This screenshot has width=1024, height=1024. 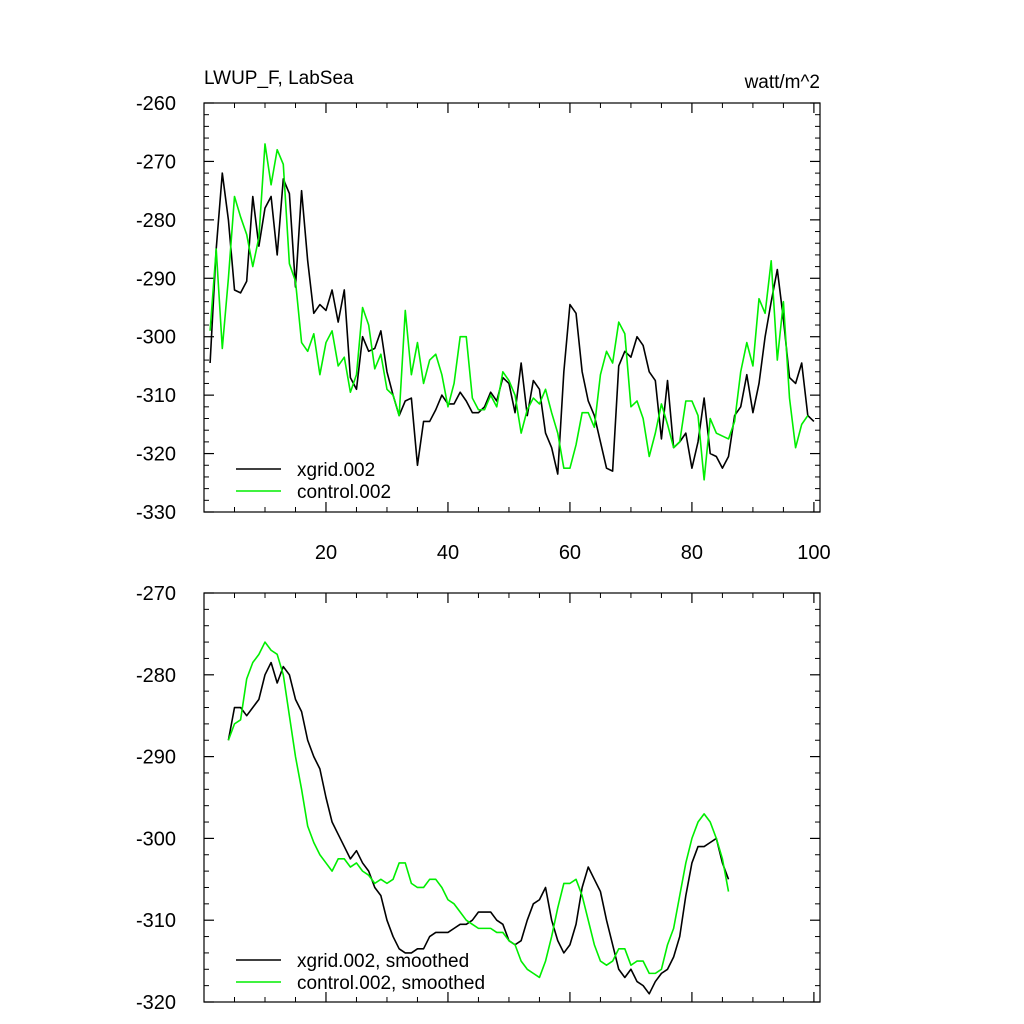 What do you see at coordinates (279, 78) in the screenshot?
I see `chart-title: LWUP_F, LabSea` at bounding box center [279, 78].